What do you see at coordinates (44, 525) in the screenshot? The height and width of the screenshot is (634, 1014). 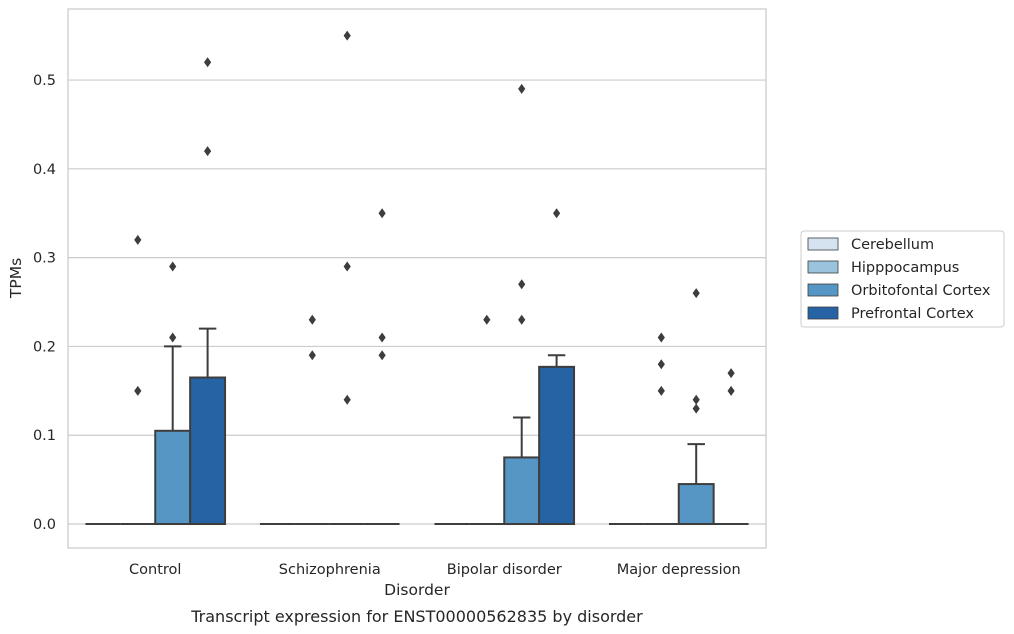 I see `y-tick-label: 0.0` at bounding box center [44, 525].